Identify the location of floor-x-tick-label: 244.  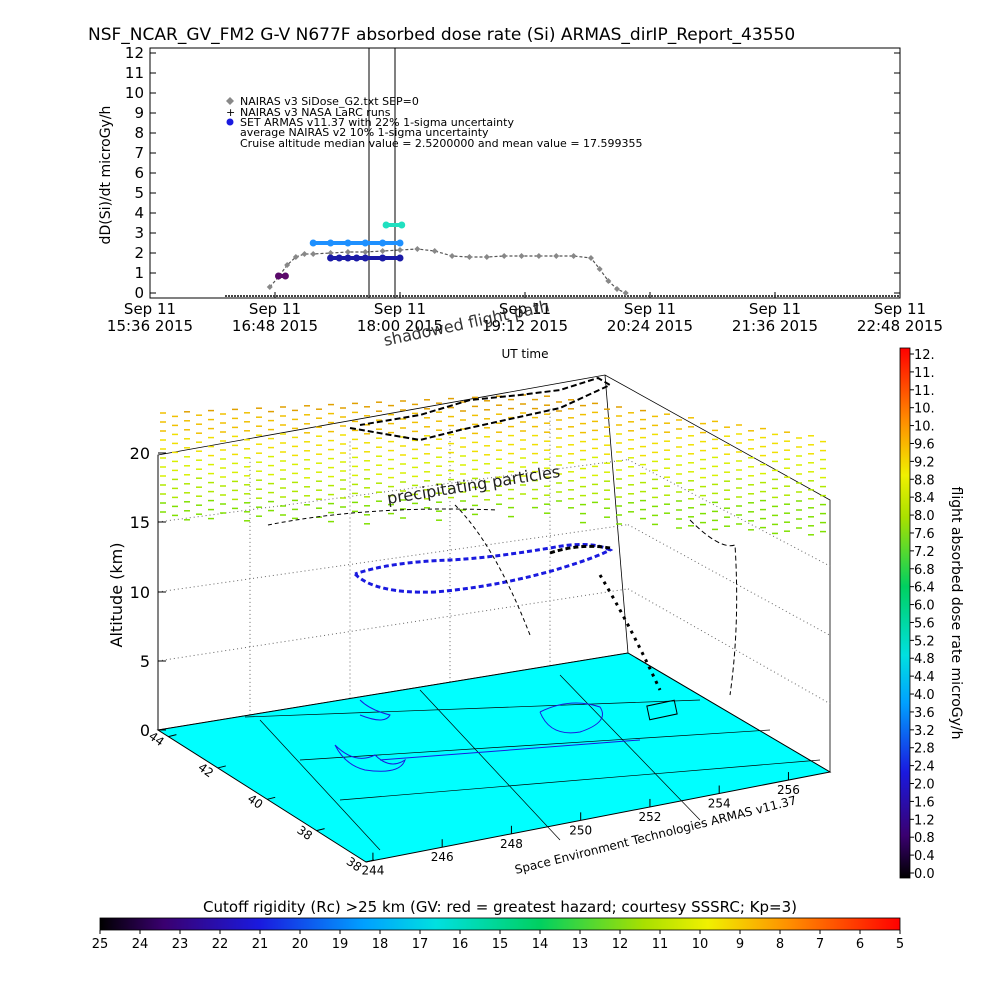
(372, 871).